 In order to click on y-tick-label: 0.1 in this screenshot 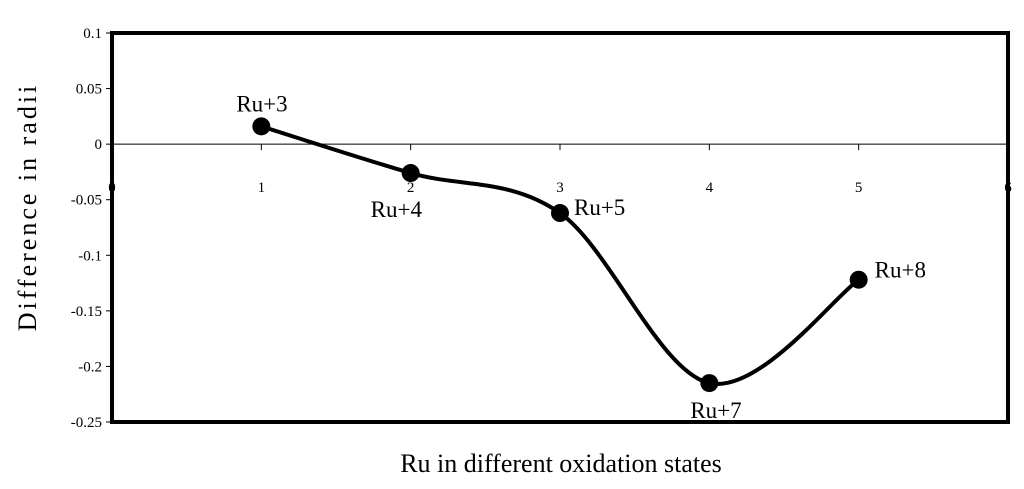, I will do `click(92, 34)`.